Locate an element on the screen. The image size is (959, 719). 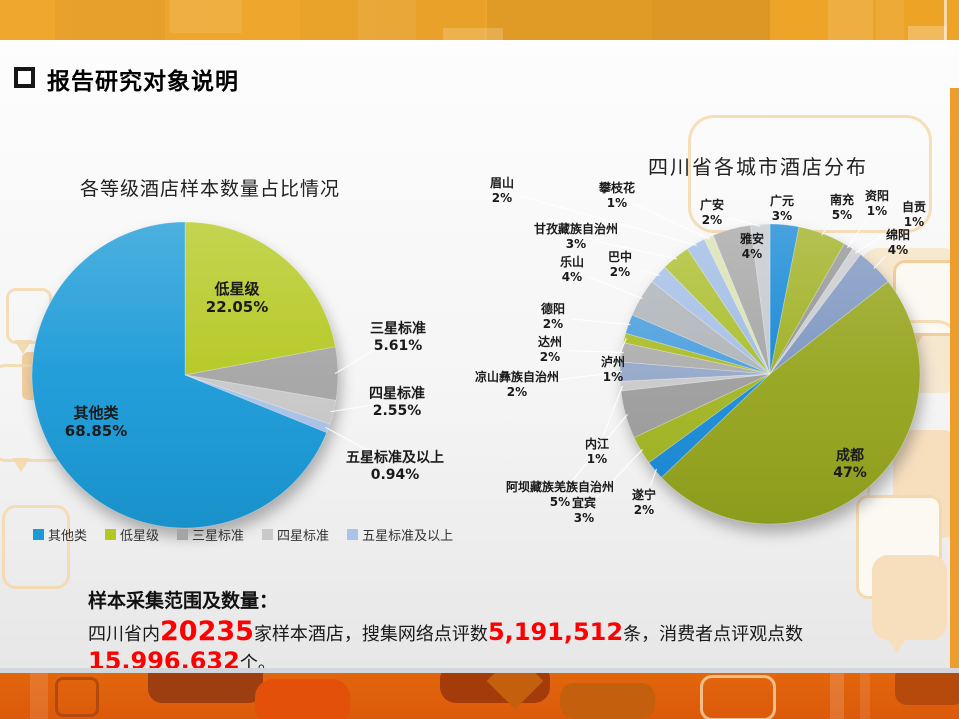
leader-line is located at coordinates (578, 377).